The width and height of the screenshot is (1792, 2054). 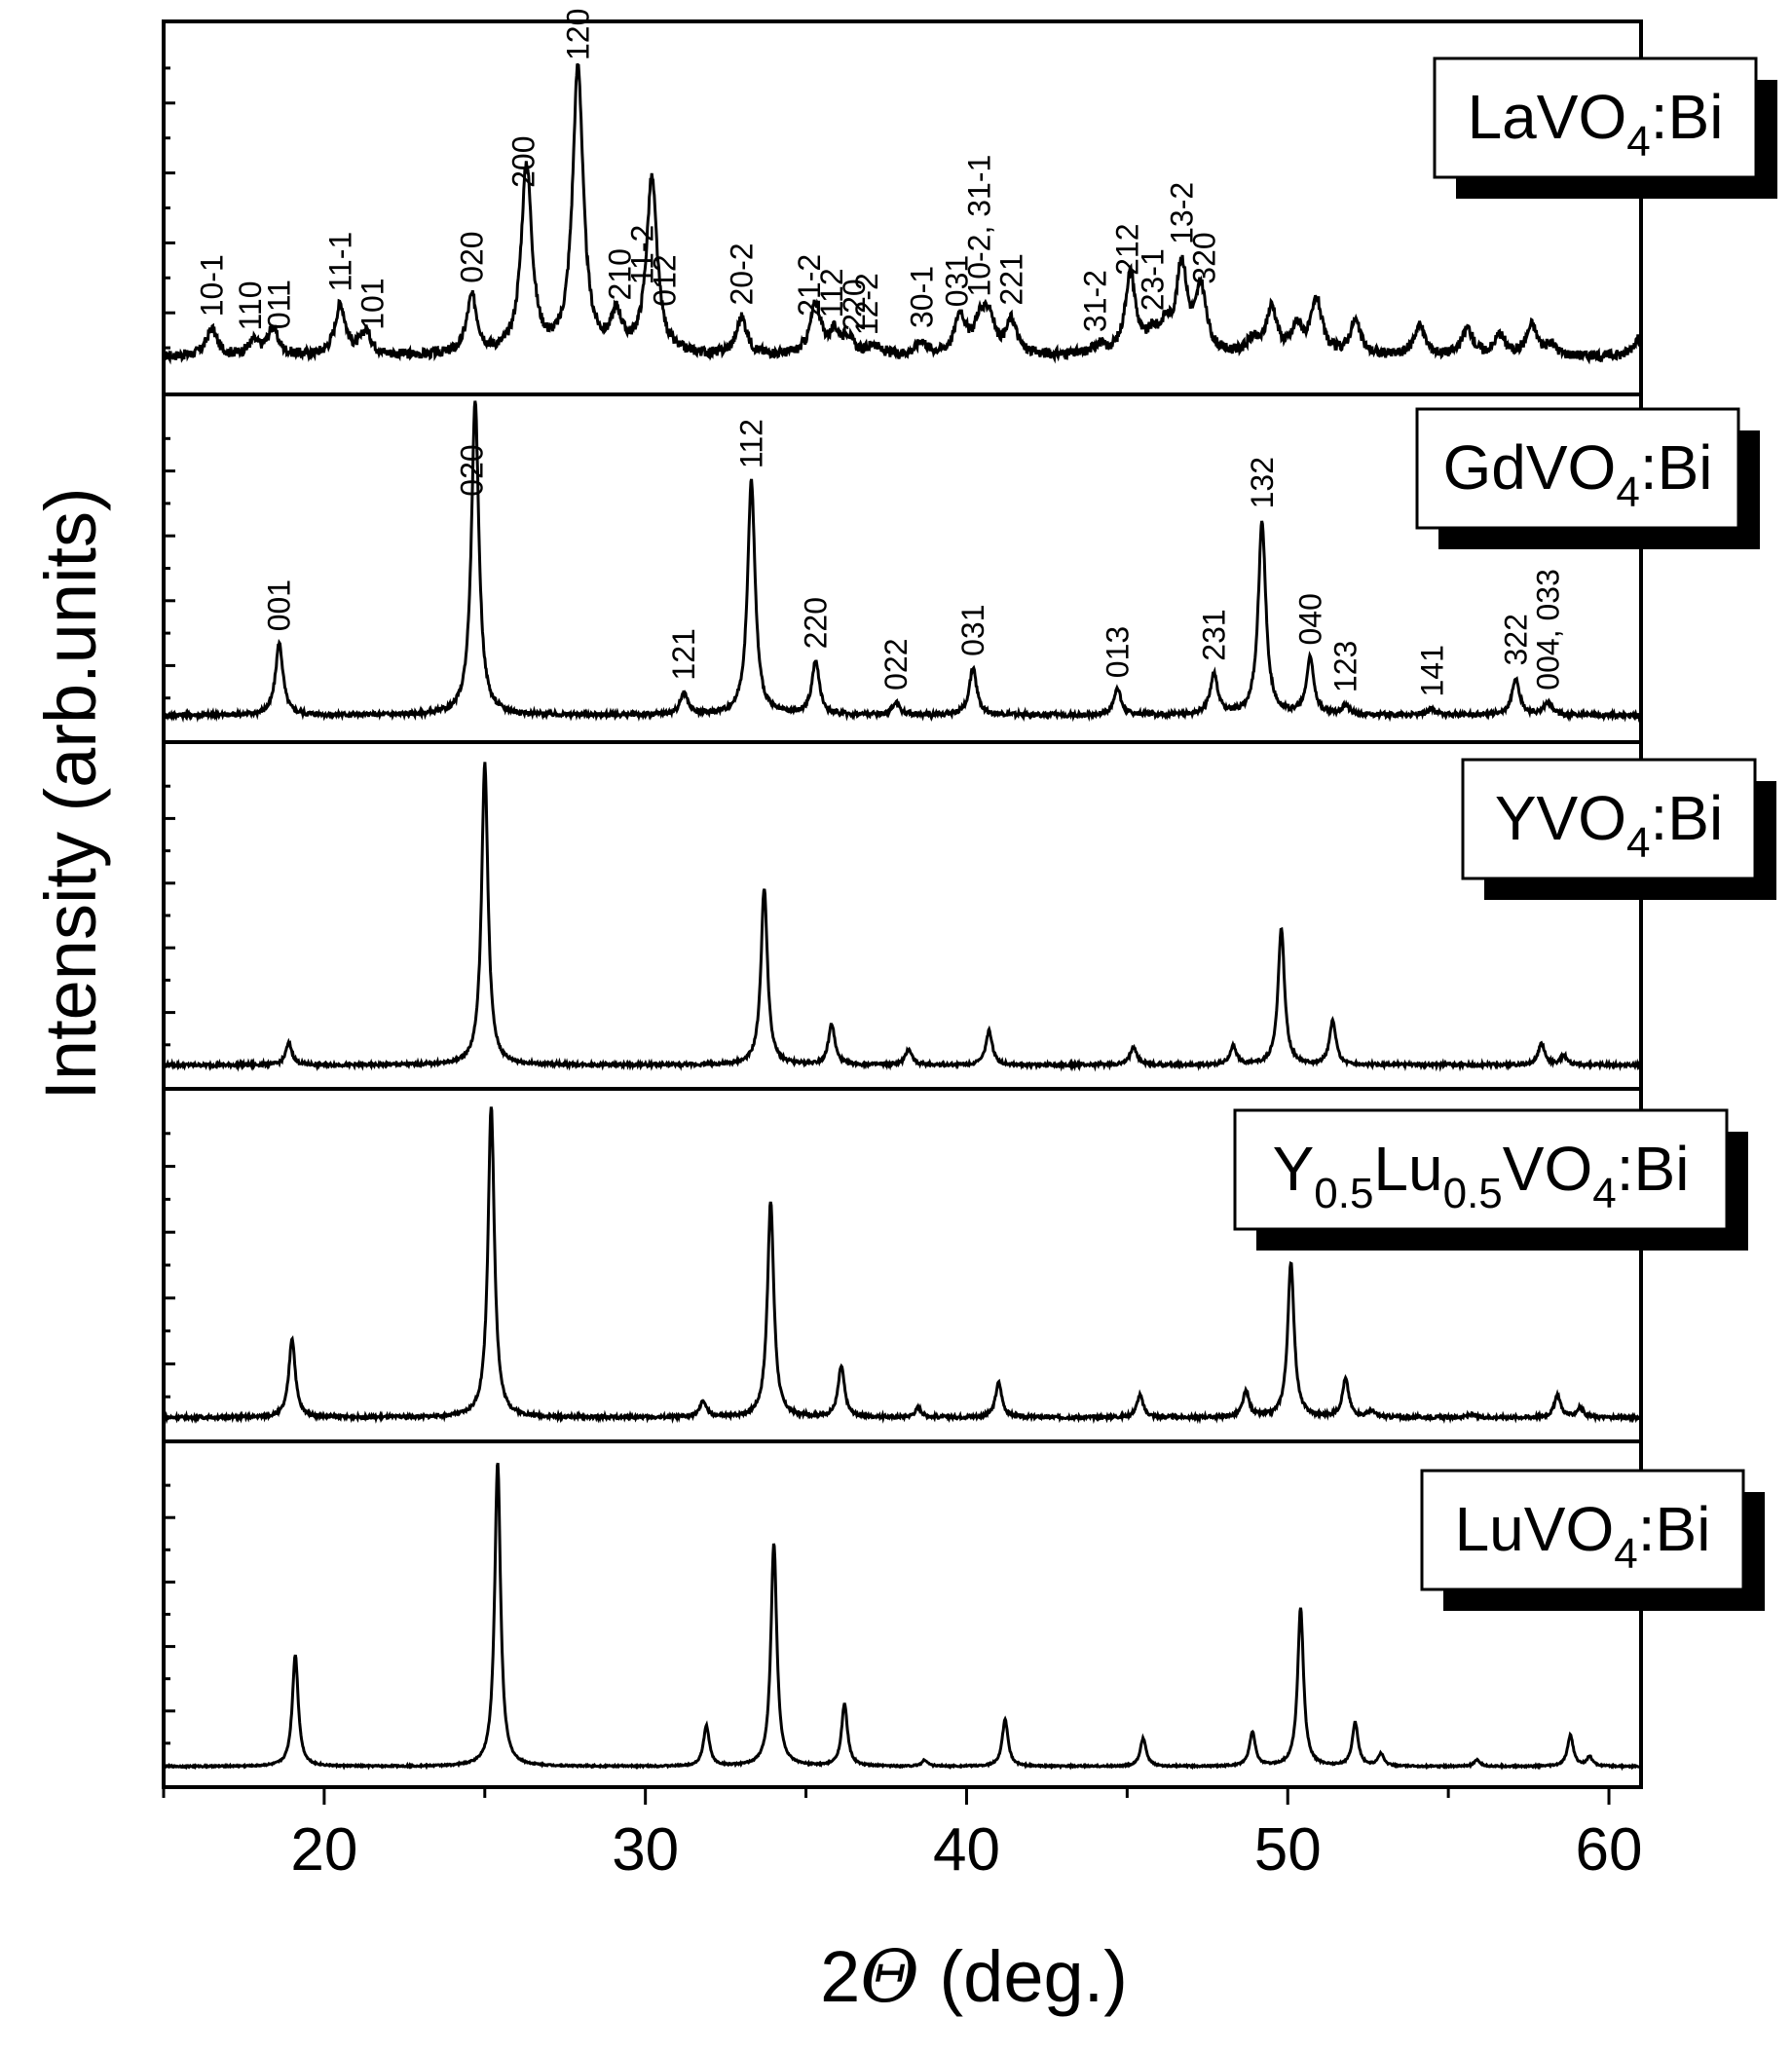 What do you see at coordinates (279, 605) in the screenshot?
I see `peak-label: 001` at bounding box center [279, 605].